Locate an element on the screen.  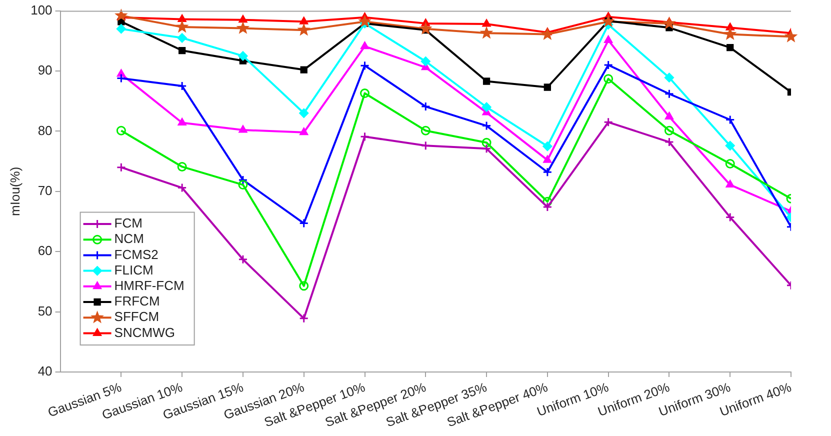
y-tick-label: 60 is located at coordinates (45, 250).